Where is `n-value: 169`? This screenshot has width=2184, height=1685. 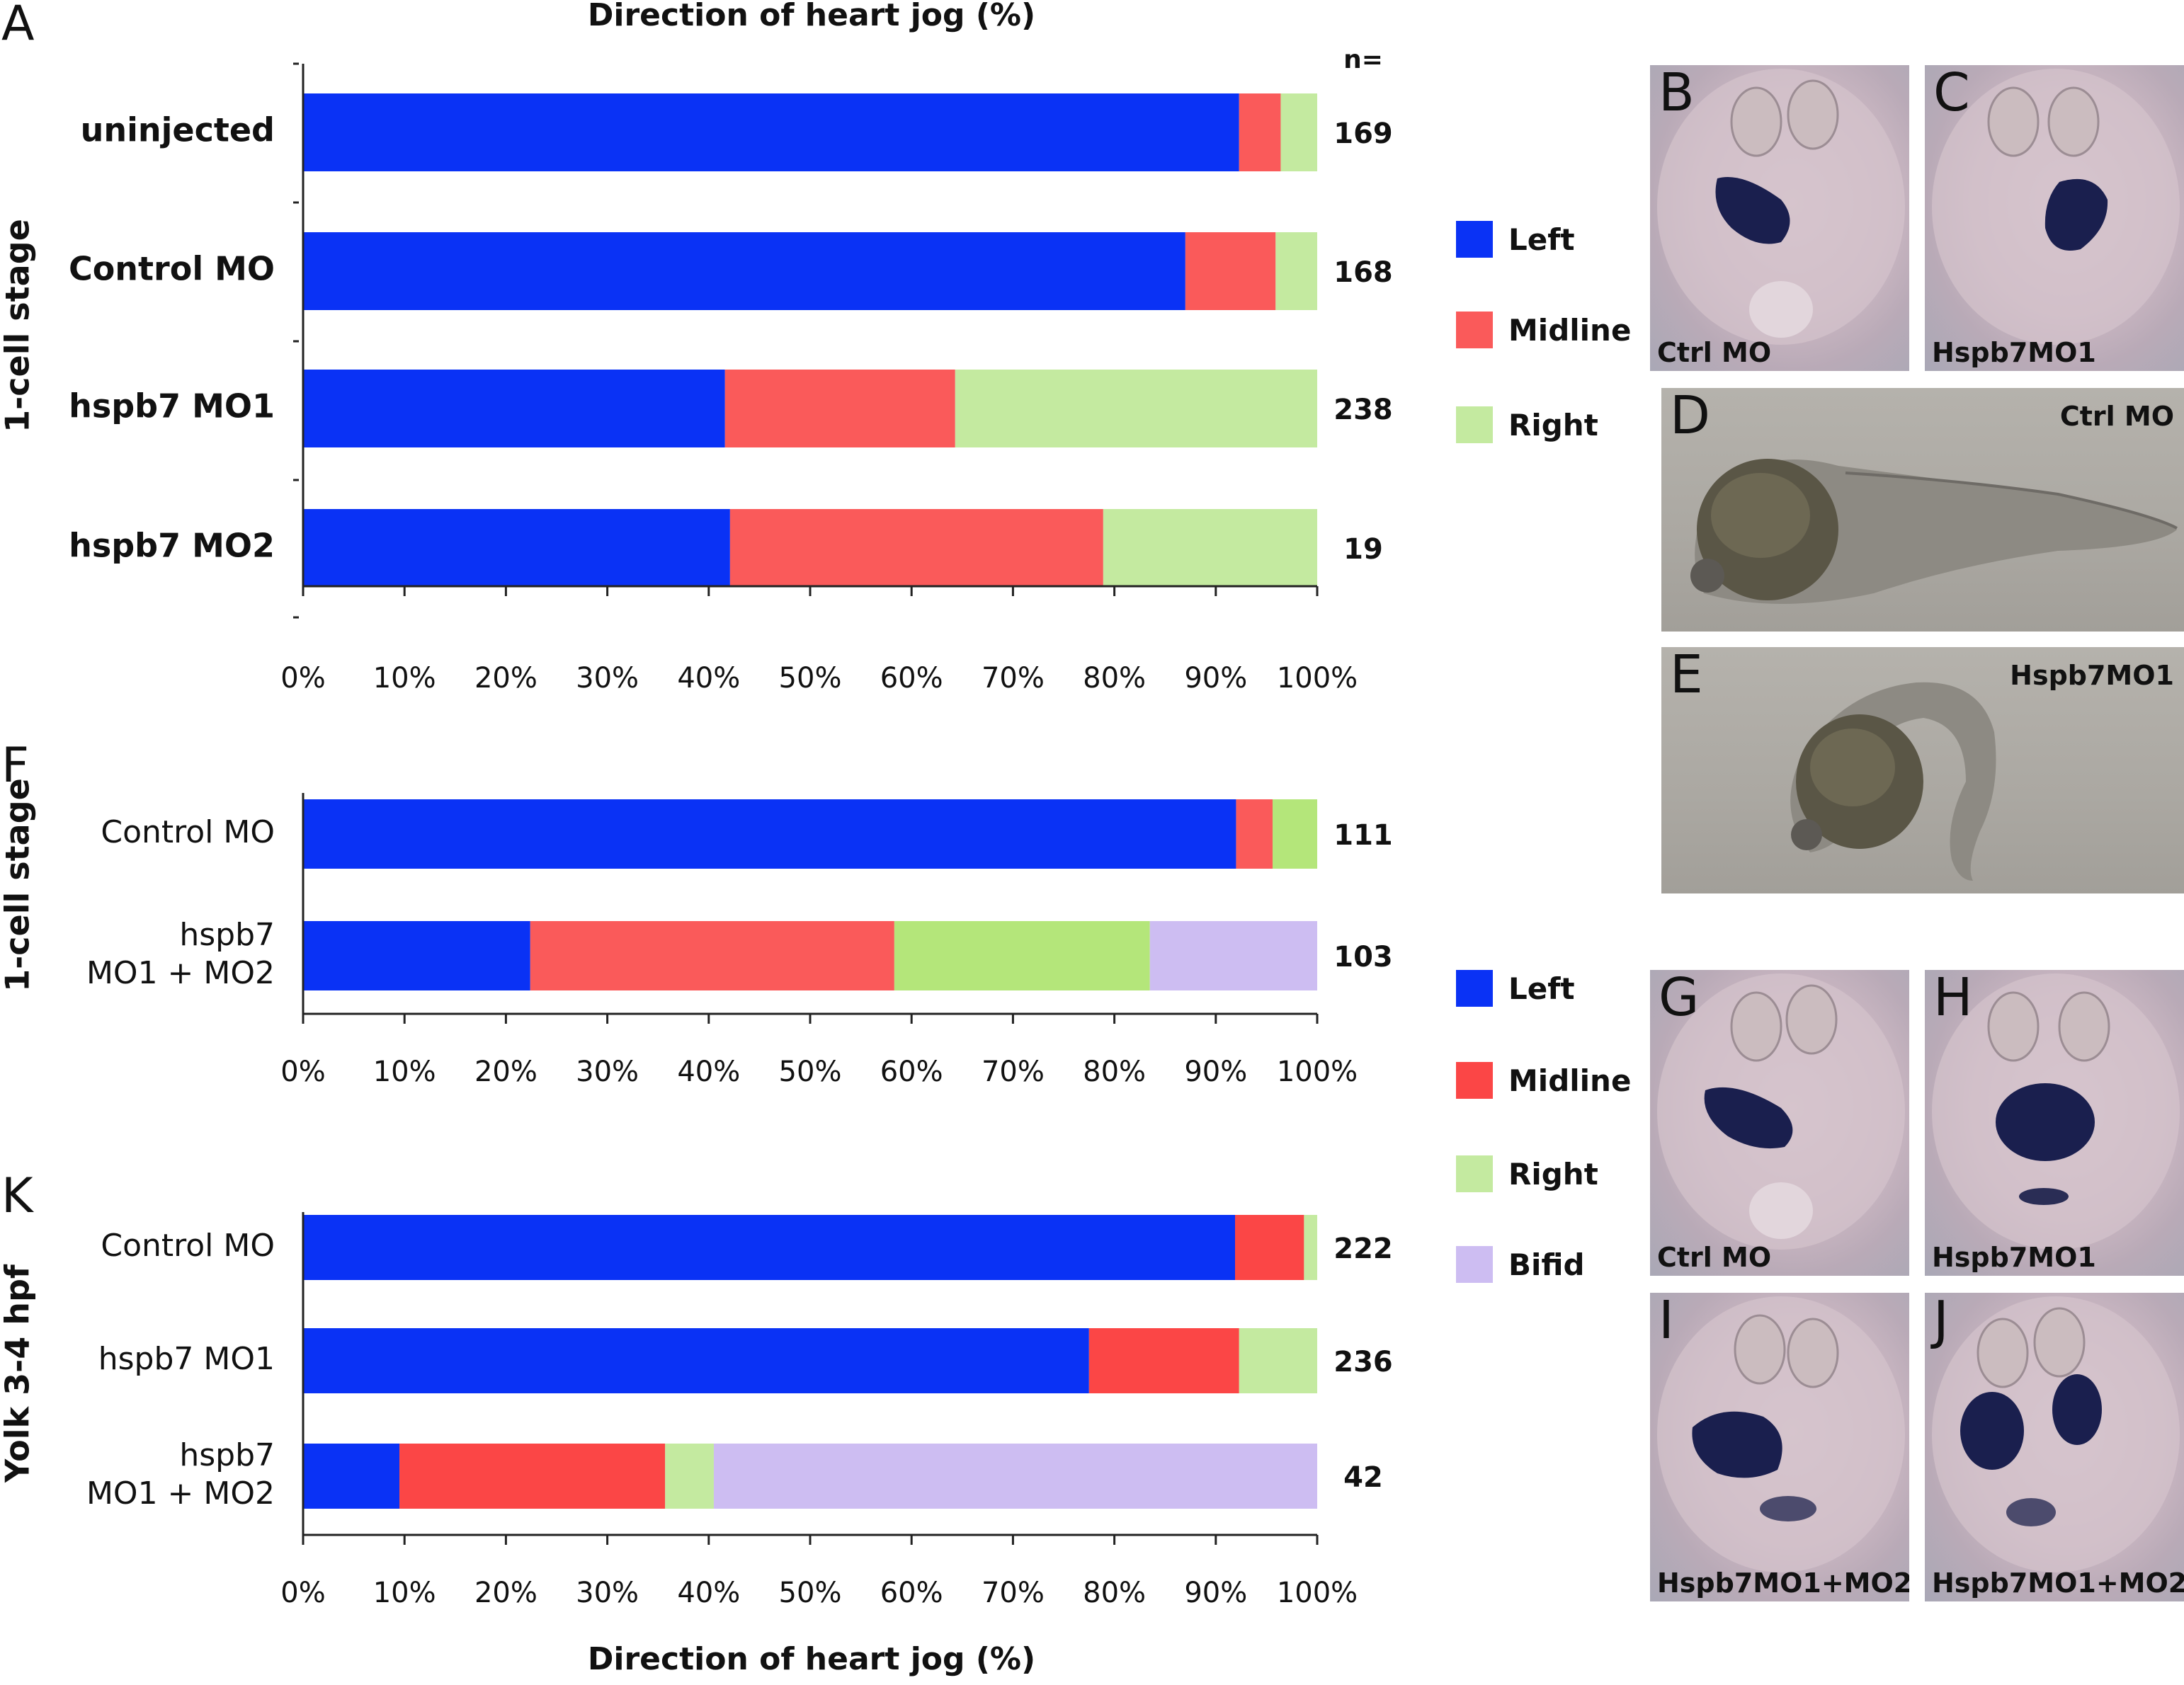
n-value: 169 is located at coordinates (1363, 134).